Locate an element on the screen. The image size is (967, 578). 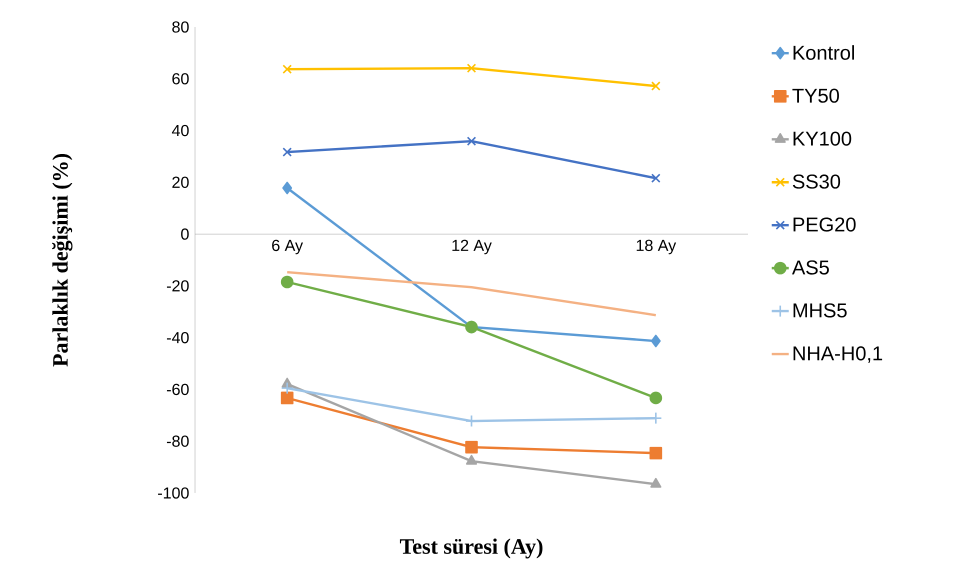
legend-label: TY50 is located at coordinates (815, 95).